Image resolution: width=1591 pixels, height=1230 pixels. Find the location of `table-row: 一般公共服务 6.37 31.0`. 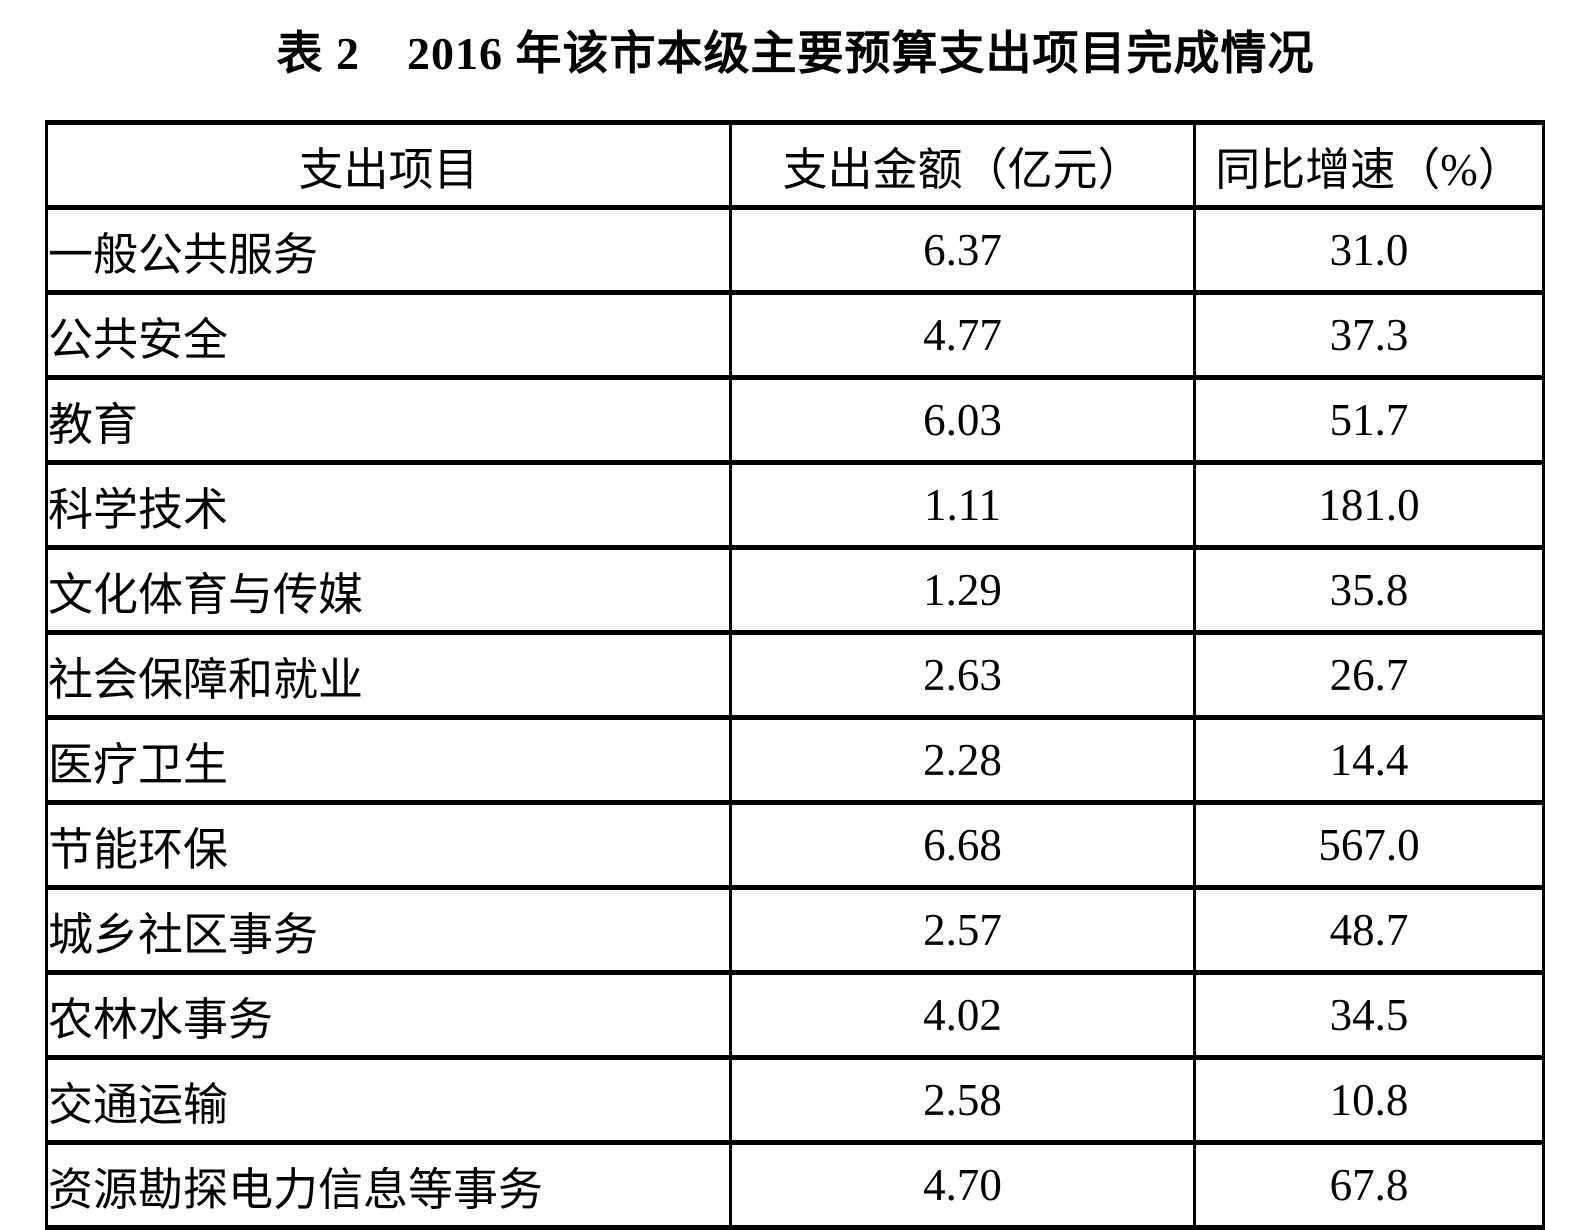

table-row: 一般公共服务 6.37 31.0 is located at coordinates (795, 250).